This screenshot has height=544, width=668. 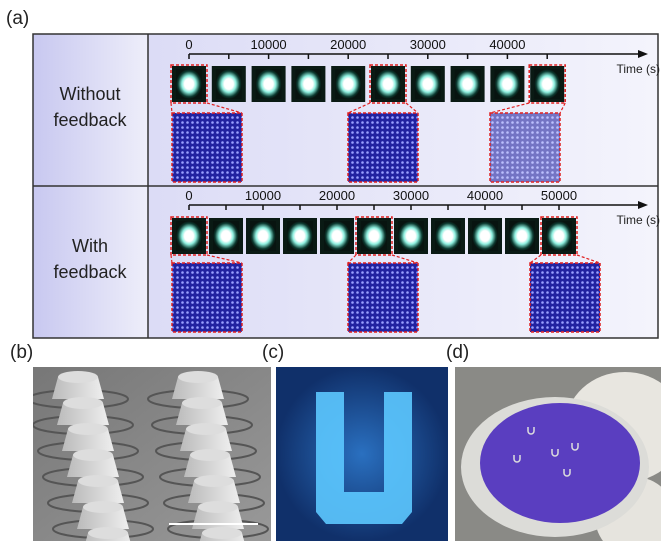 I want to click on row-label: With, so click(x=90, y=246).